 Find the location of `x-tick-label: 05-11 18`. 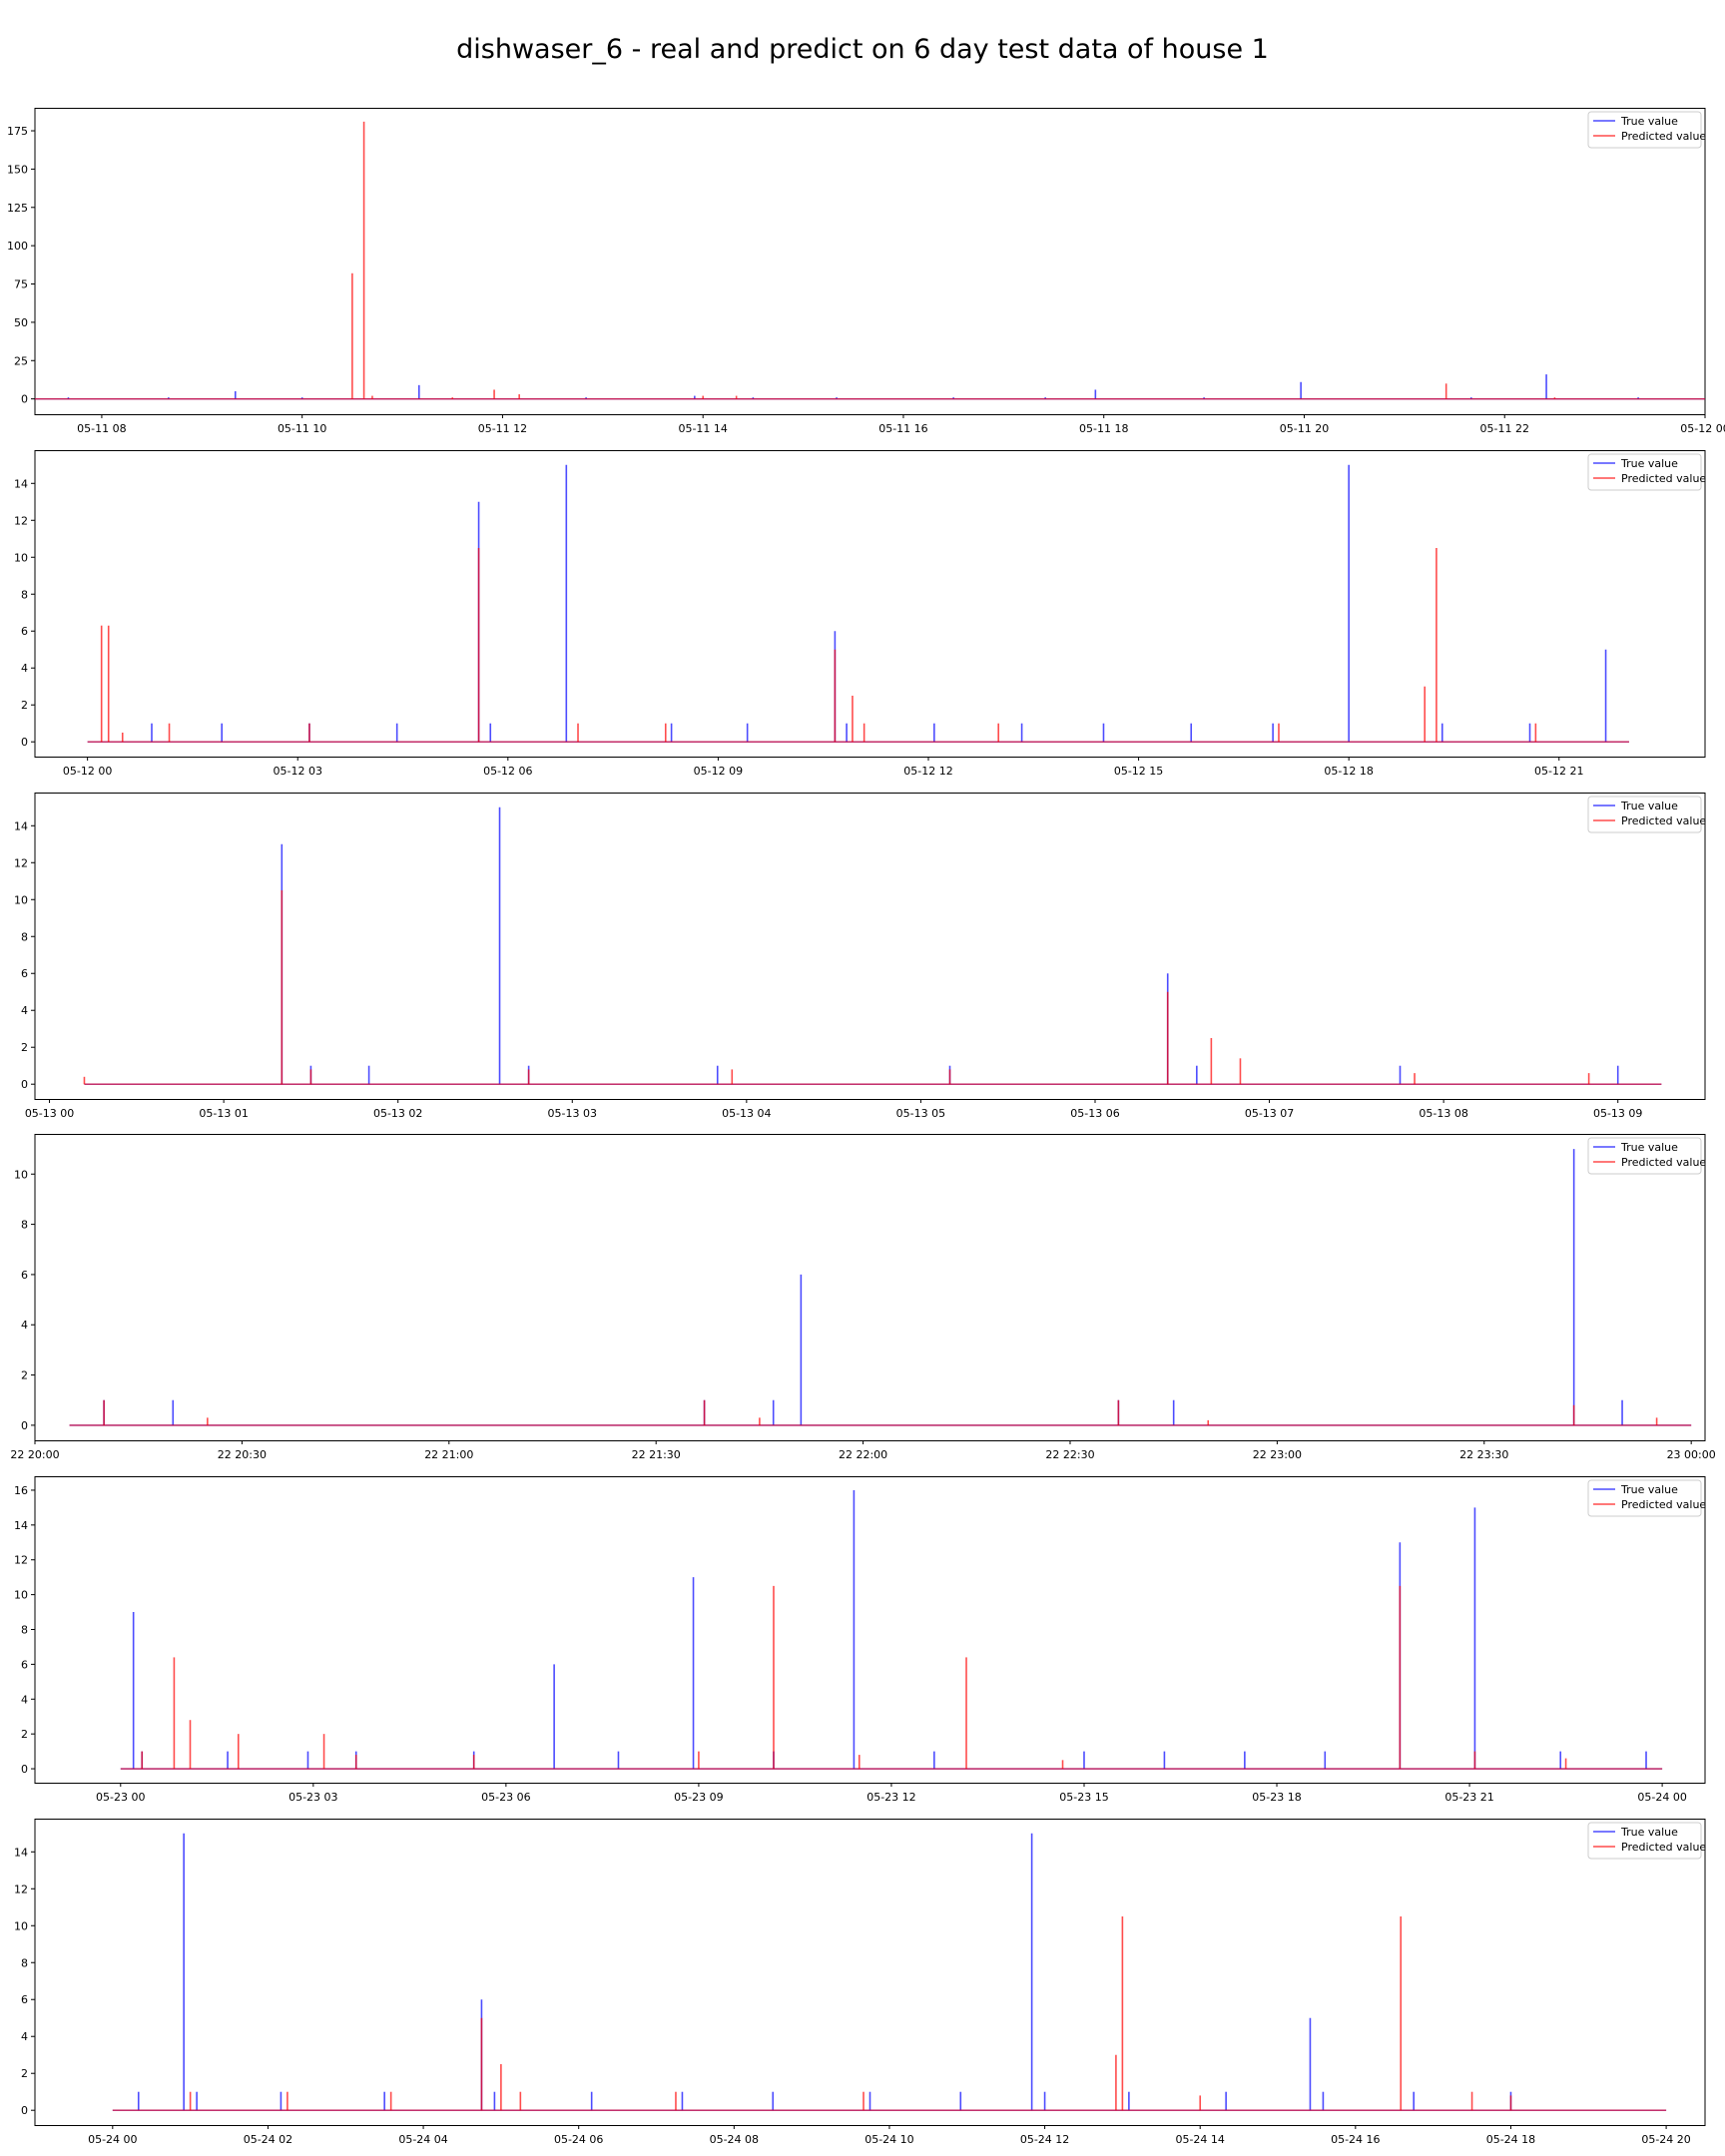

x-tick-label: 05-11 18 is located at coordinates (1104, 428).